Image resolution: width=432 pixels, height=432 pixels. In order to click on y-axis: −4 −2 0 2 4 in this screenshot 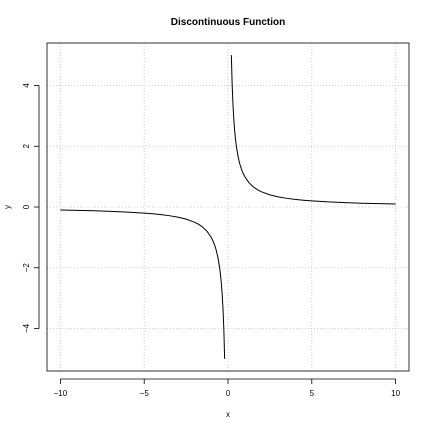, I will do `click(31, 208)`.